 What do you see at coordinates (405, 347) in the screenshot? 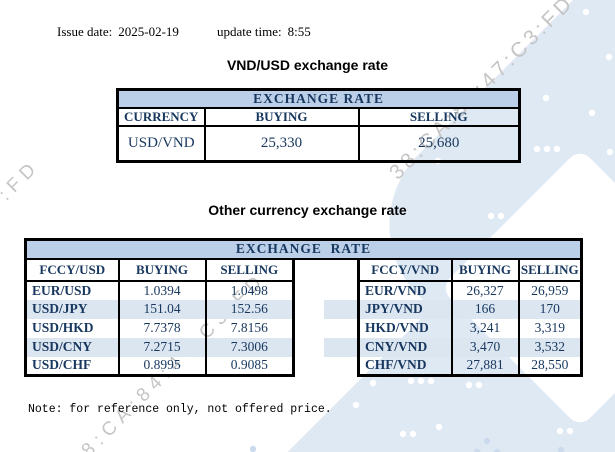
I see `pair-cell: CNY/VND` at bounding box center [405, 347].